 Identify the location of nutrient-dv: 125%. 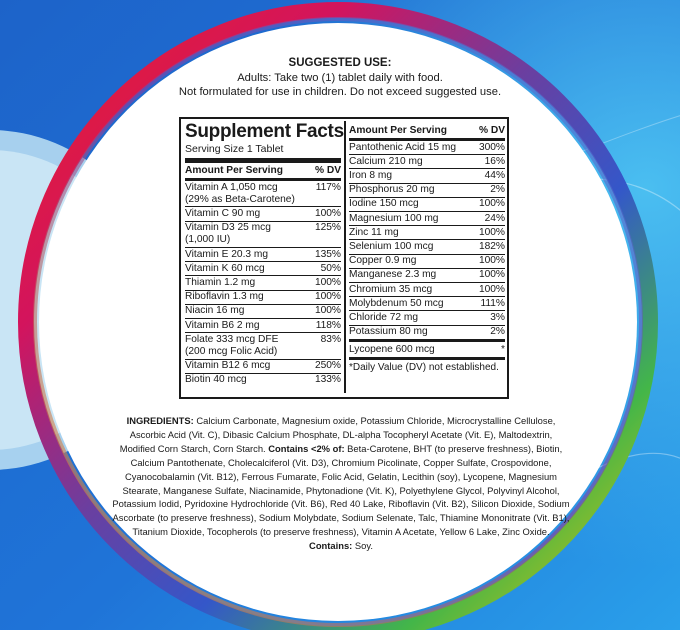
(327, 228).